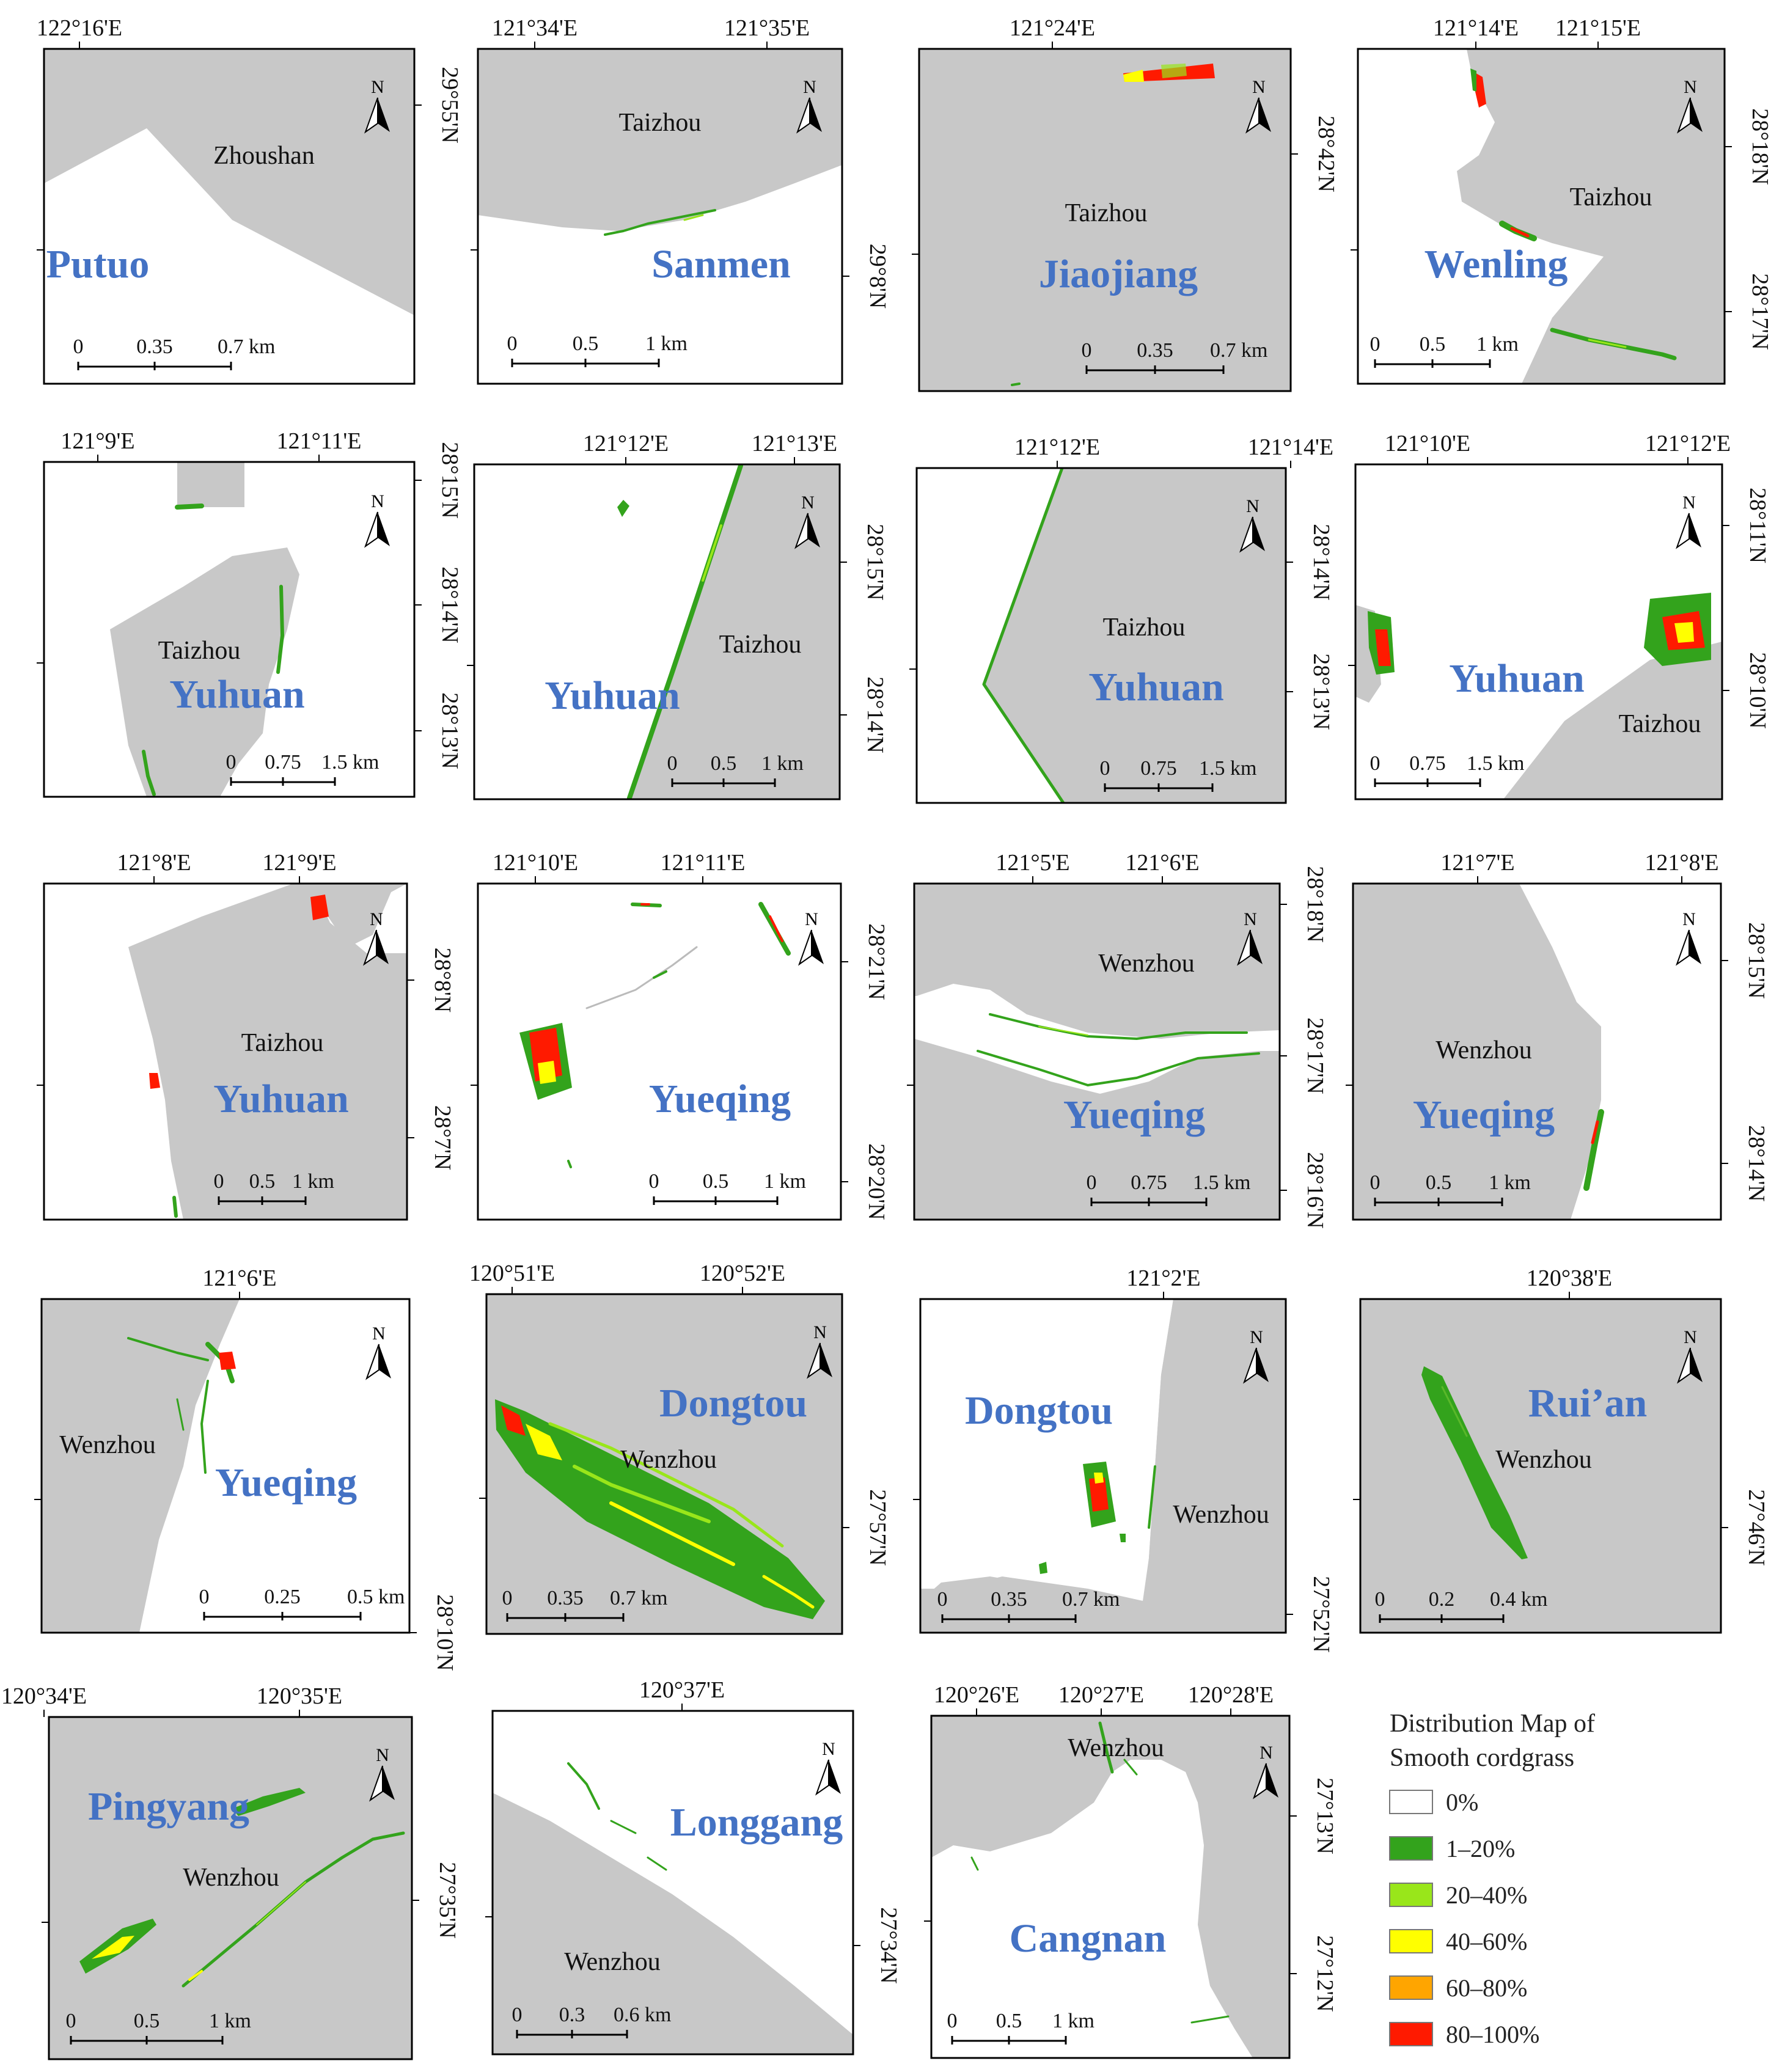 This screenshot has width=1771, height=2072. What do you see at coordinates (1315, 1055) in the screenshot?
I see `latitude-tick-label: 28°17'N` at bounding box center [1315, 1055].